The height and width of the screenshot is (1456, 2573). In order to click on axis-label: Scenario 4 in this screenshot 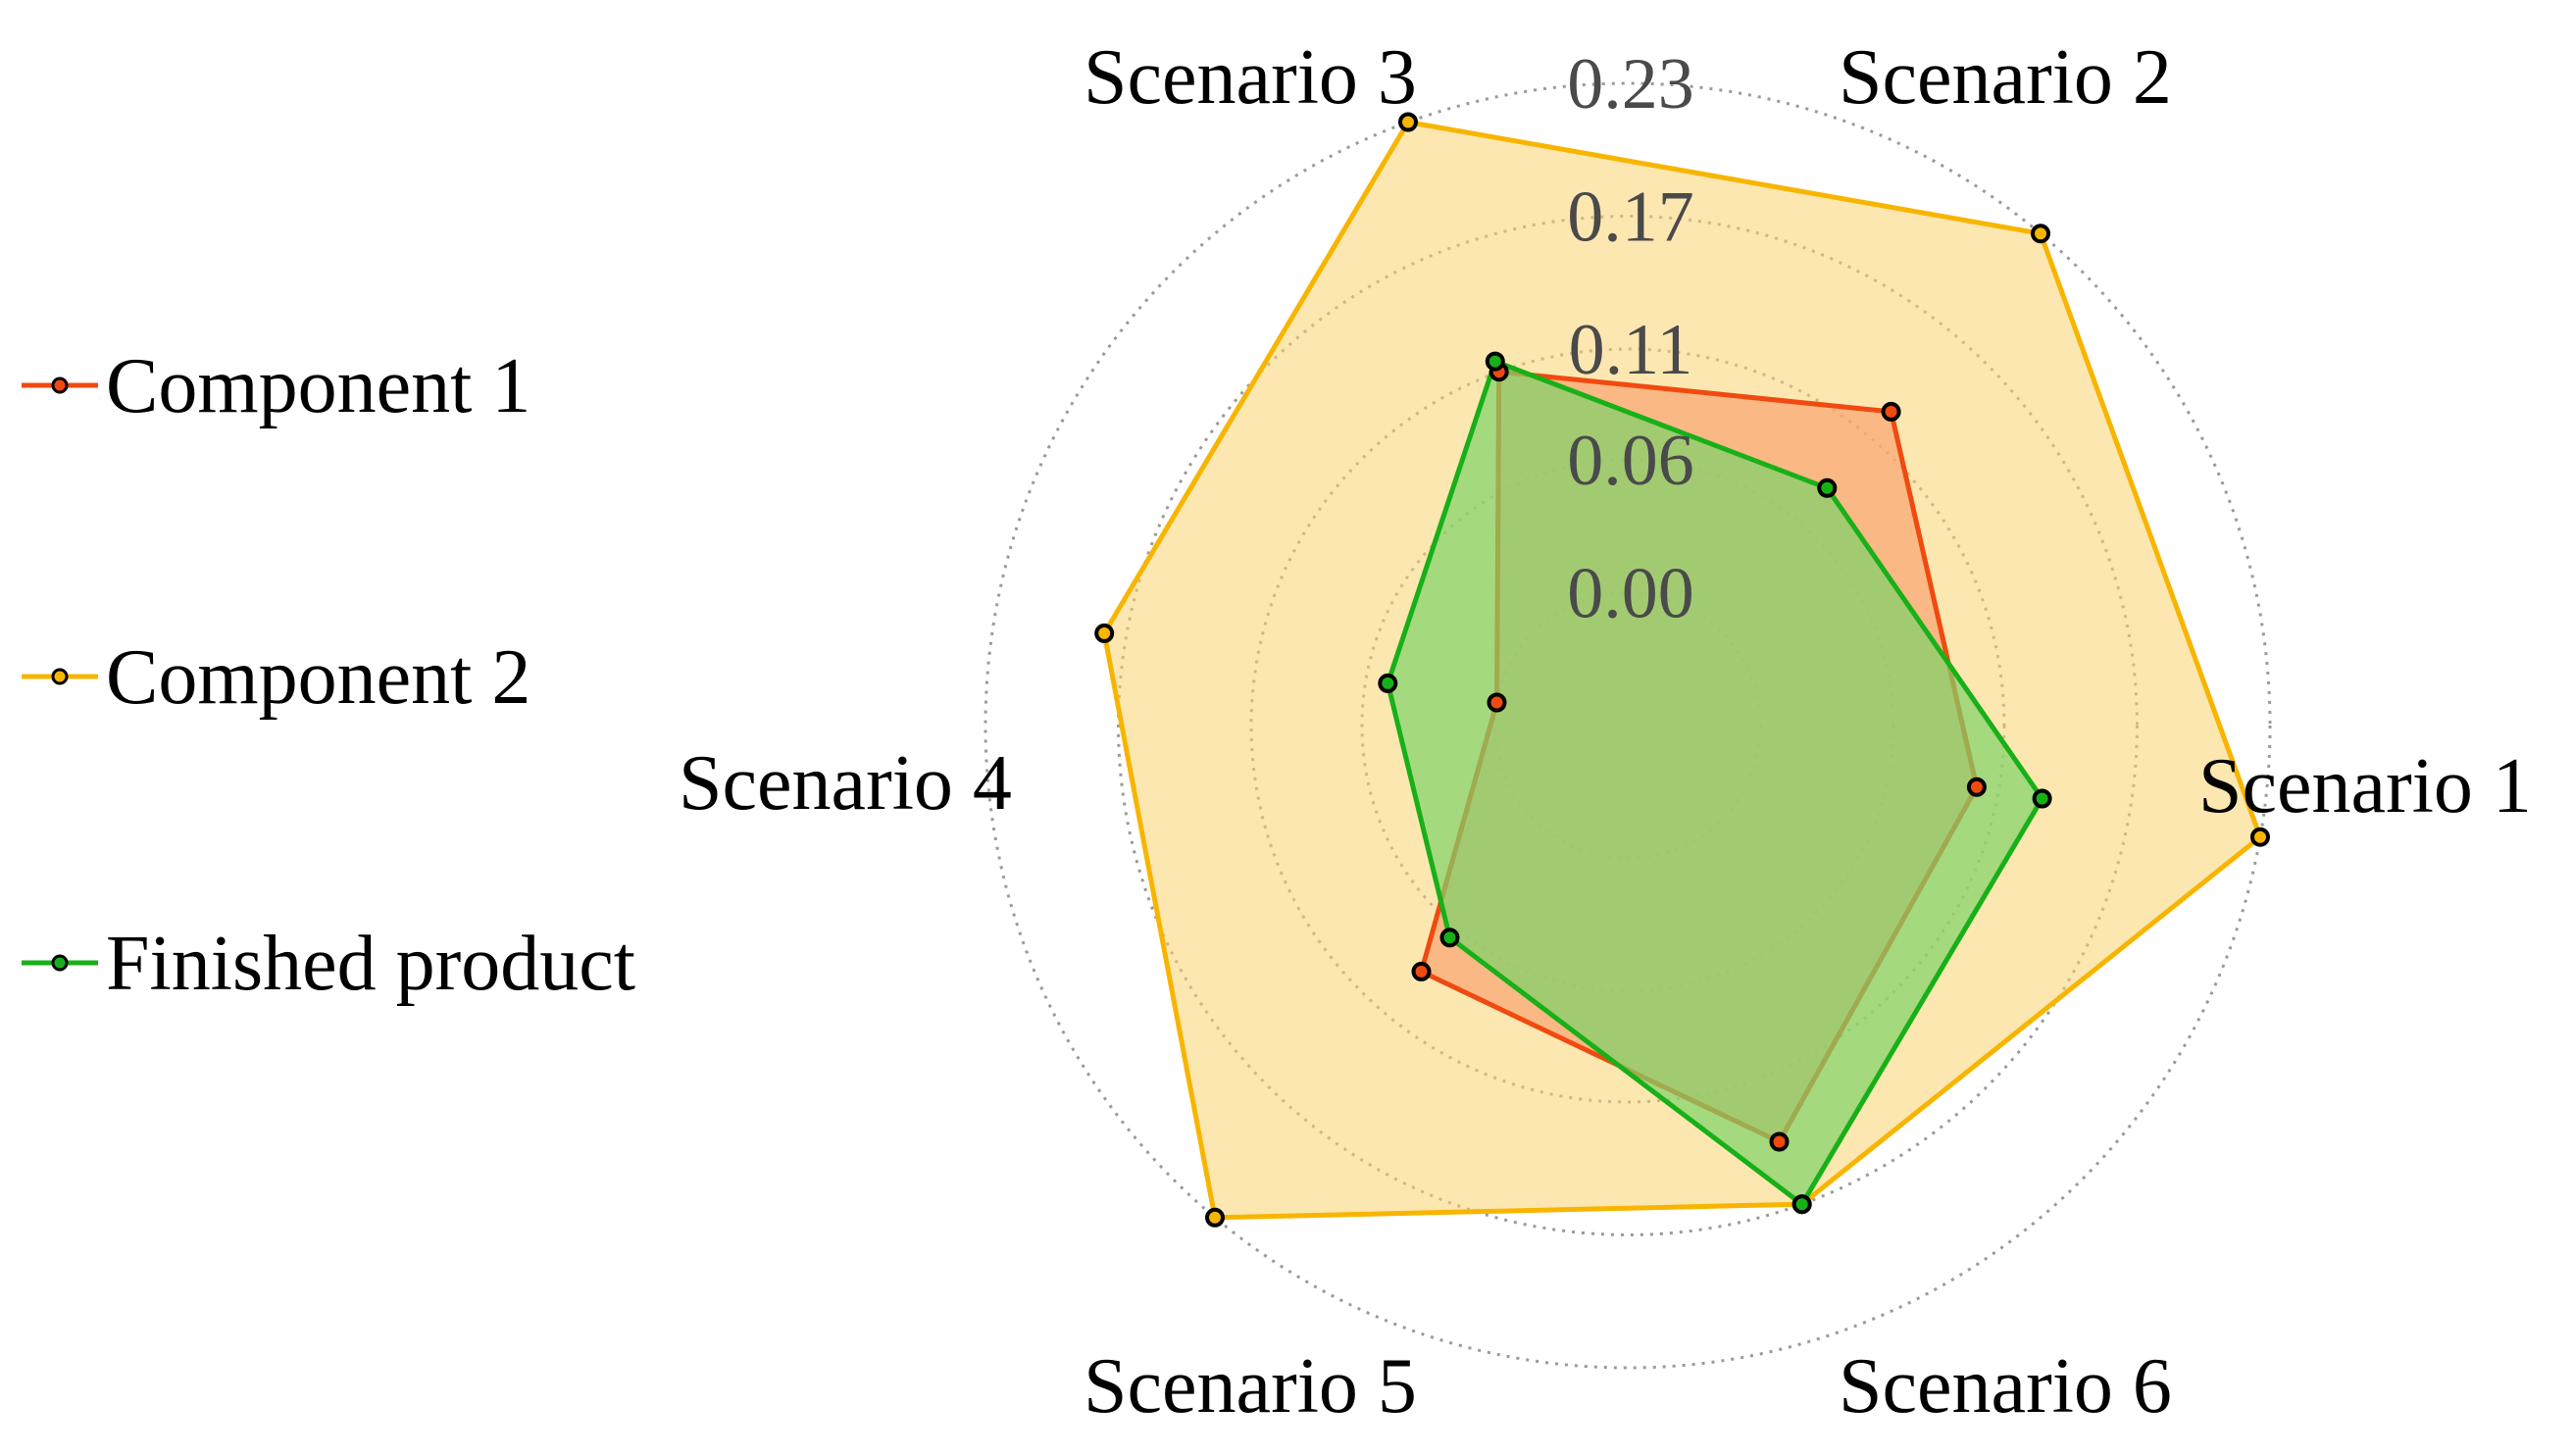, I will do `click(845, 783)`.